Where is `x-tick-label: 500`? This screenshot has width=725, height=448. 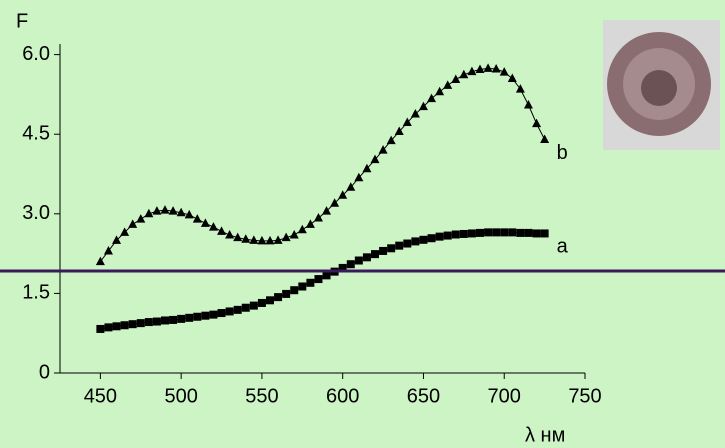
x-tick-label: 500 is located at coordinates (180, 396).